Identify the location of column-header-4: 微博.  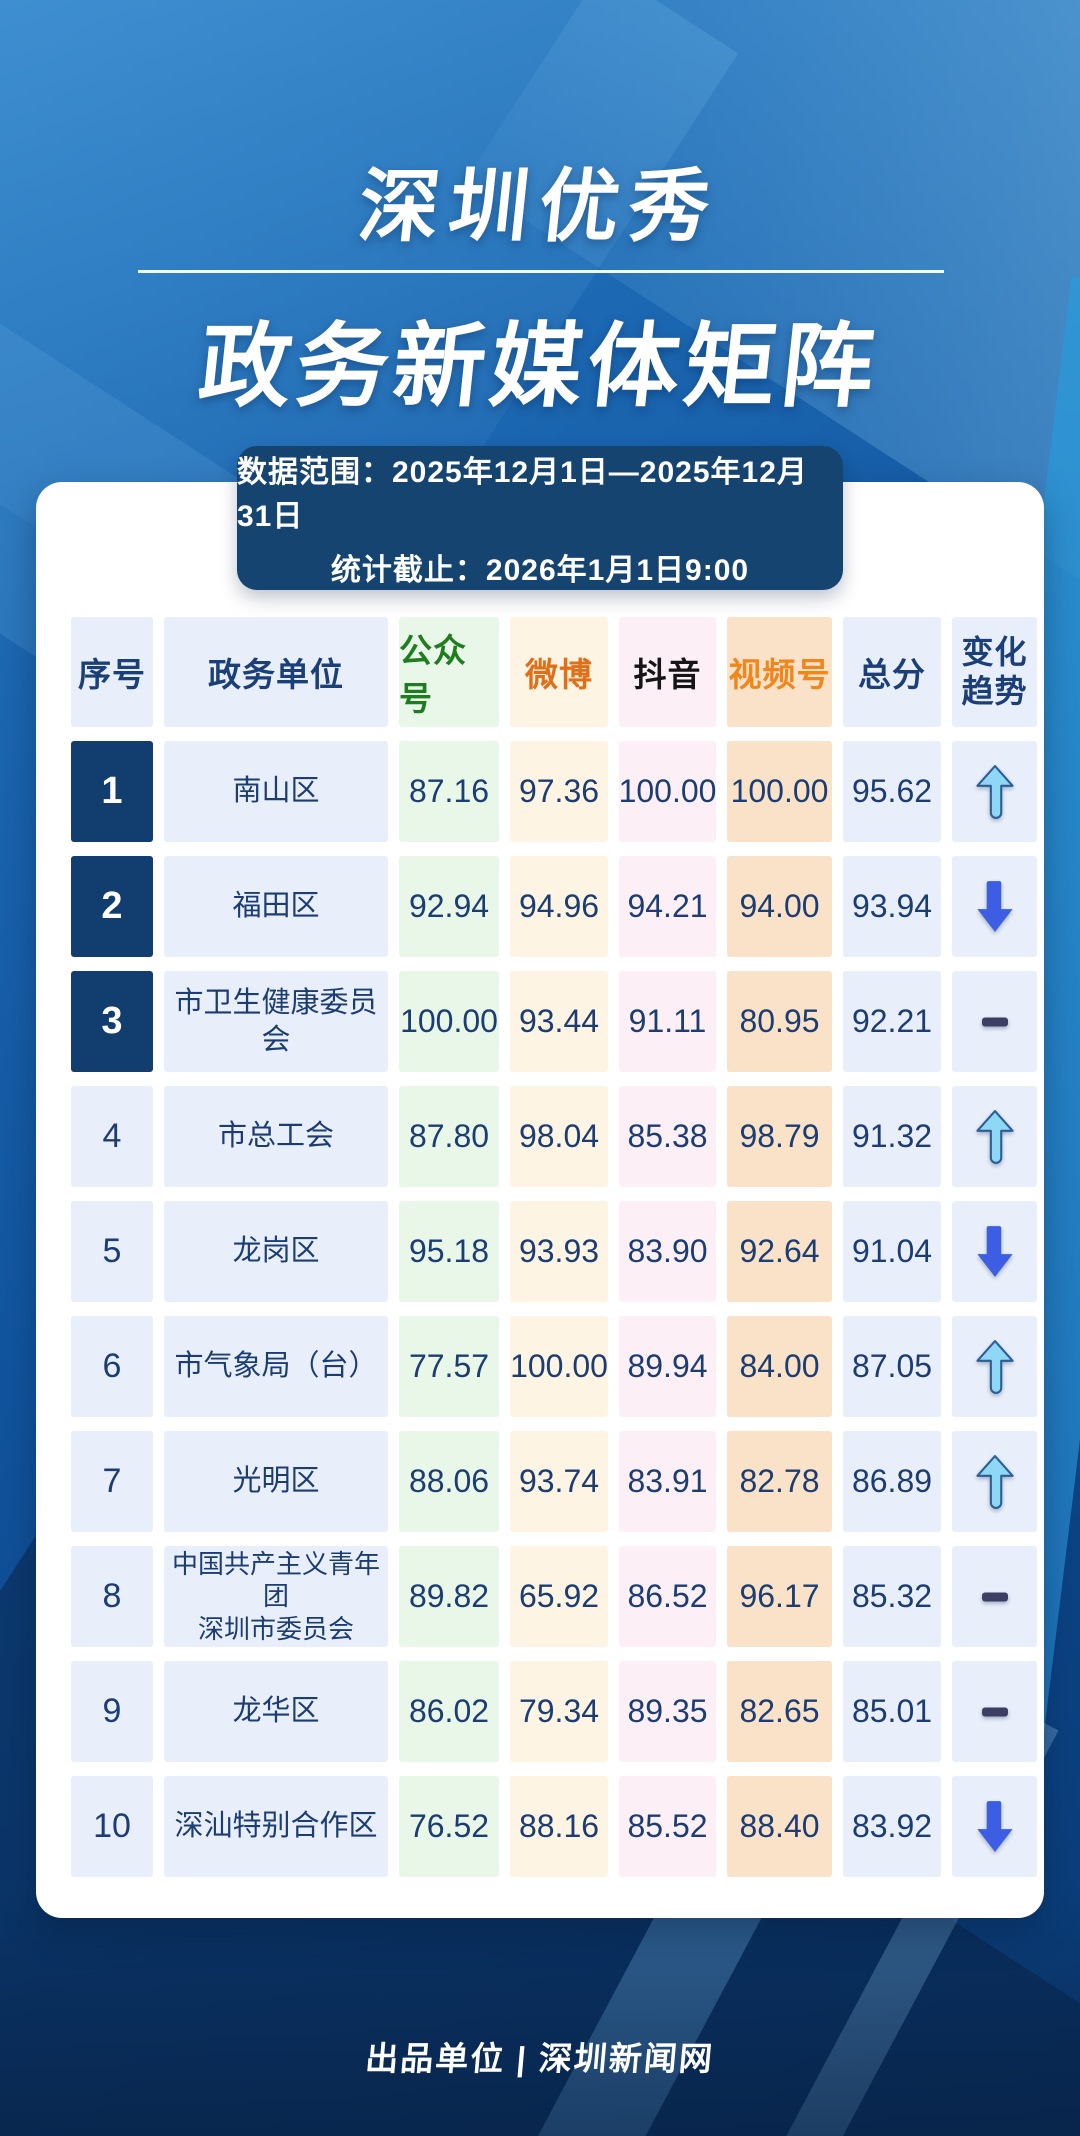
(559, 672).